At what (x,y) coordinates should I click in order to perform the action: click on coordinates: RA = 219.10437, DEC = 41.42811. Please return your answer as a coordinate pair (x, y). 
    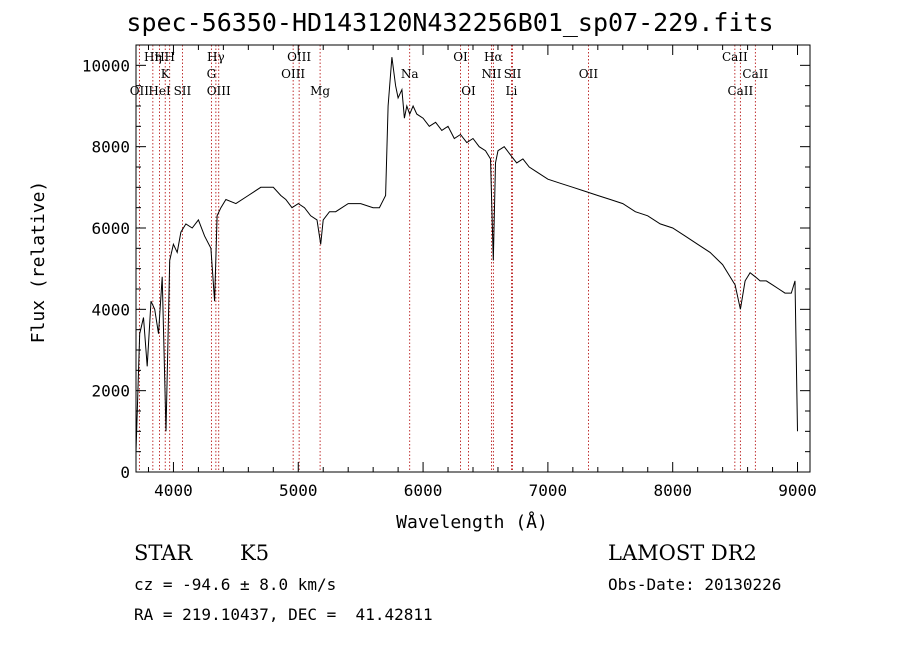
    Looking at the image, I should click on (283, 614).